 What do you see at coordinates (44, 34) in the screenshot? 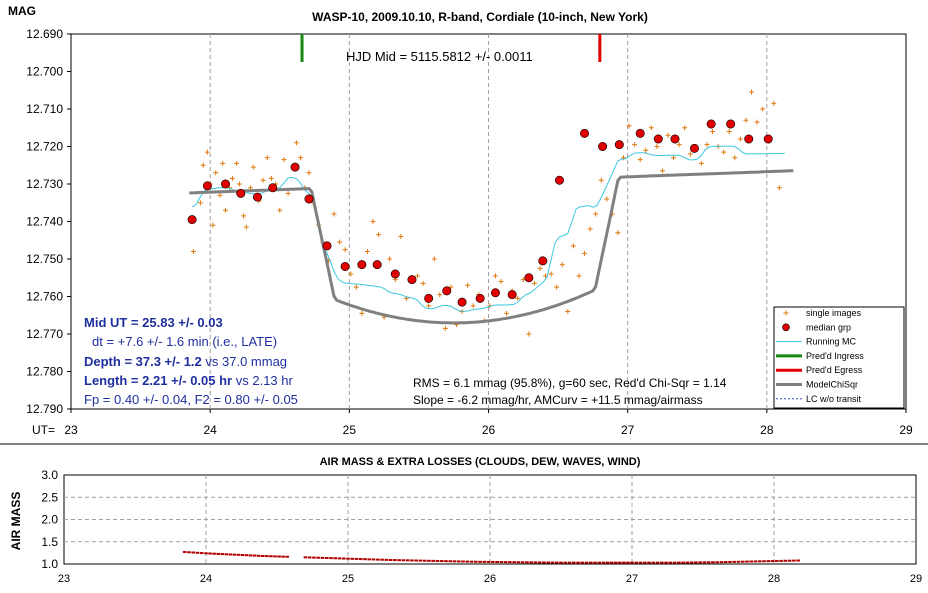
I see `main-y-tick-label: 12.690` at bounding box center [44, 34].